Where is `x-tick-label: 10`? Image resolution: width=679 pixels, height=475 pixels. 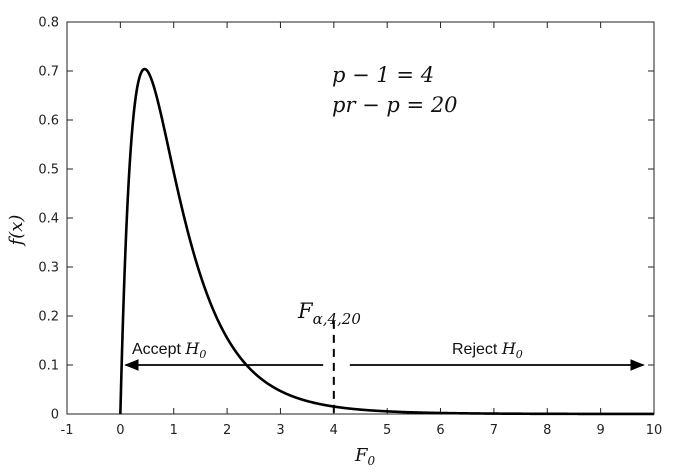
x-tick-label: 10 is located at coordinates (654, 430).